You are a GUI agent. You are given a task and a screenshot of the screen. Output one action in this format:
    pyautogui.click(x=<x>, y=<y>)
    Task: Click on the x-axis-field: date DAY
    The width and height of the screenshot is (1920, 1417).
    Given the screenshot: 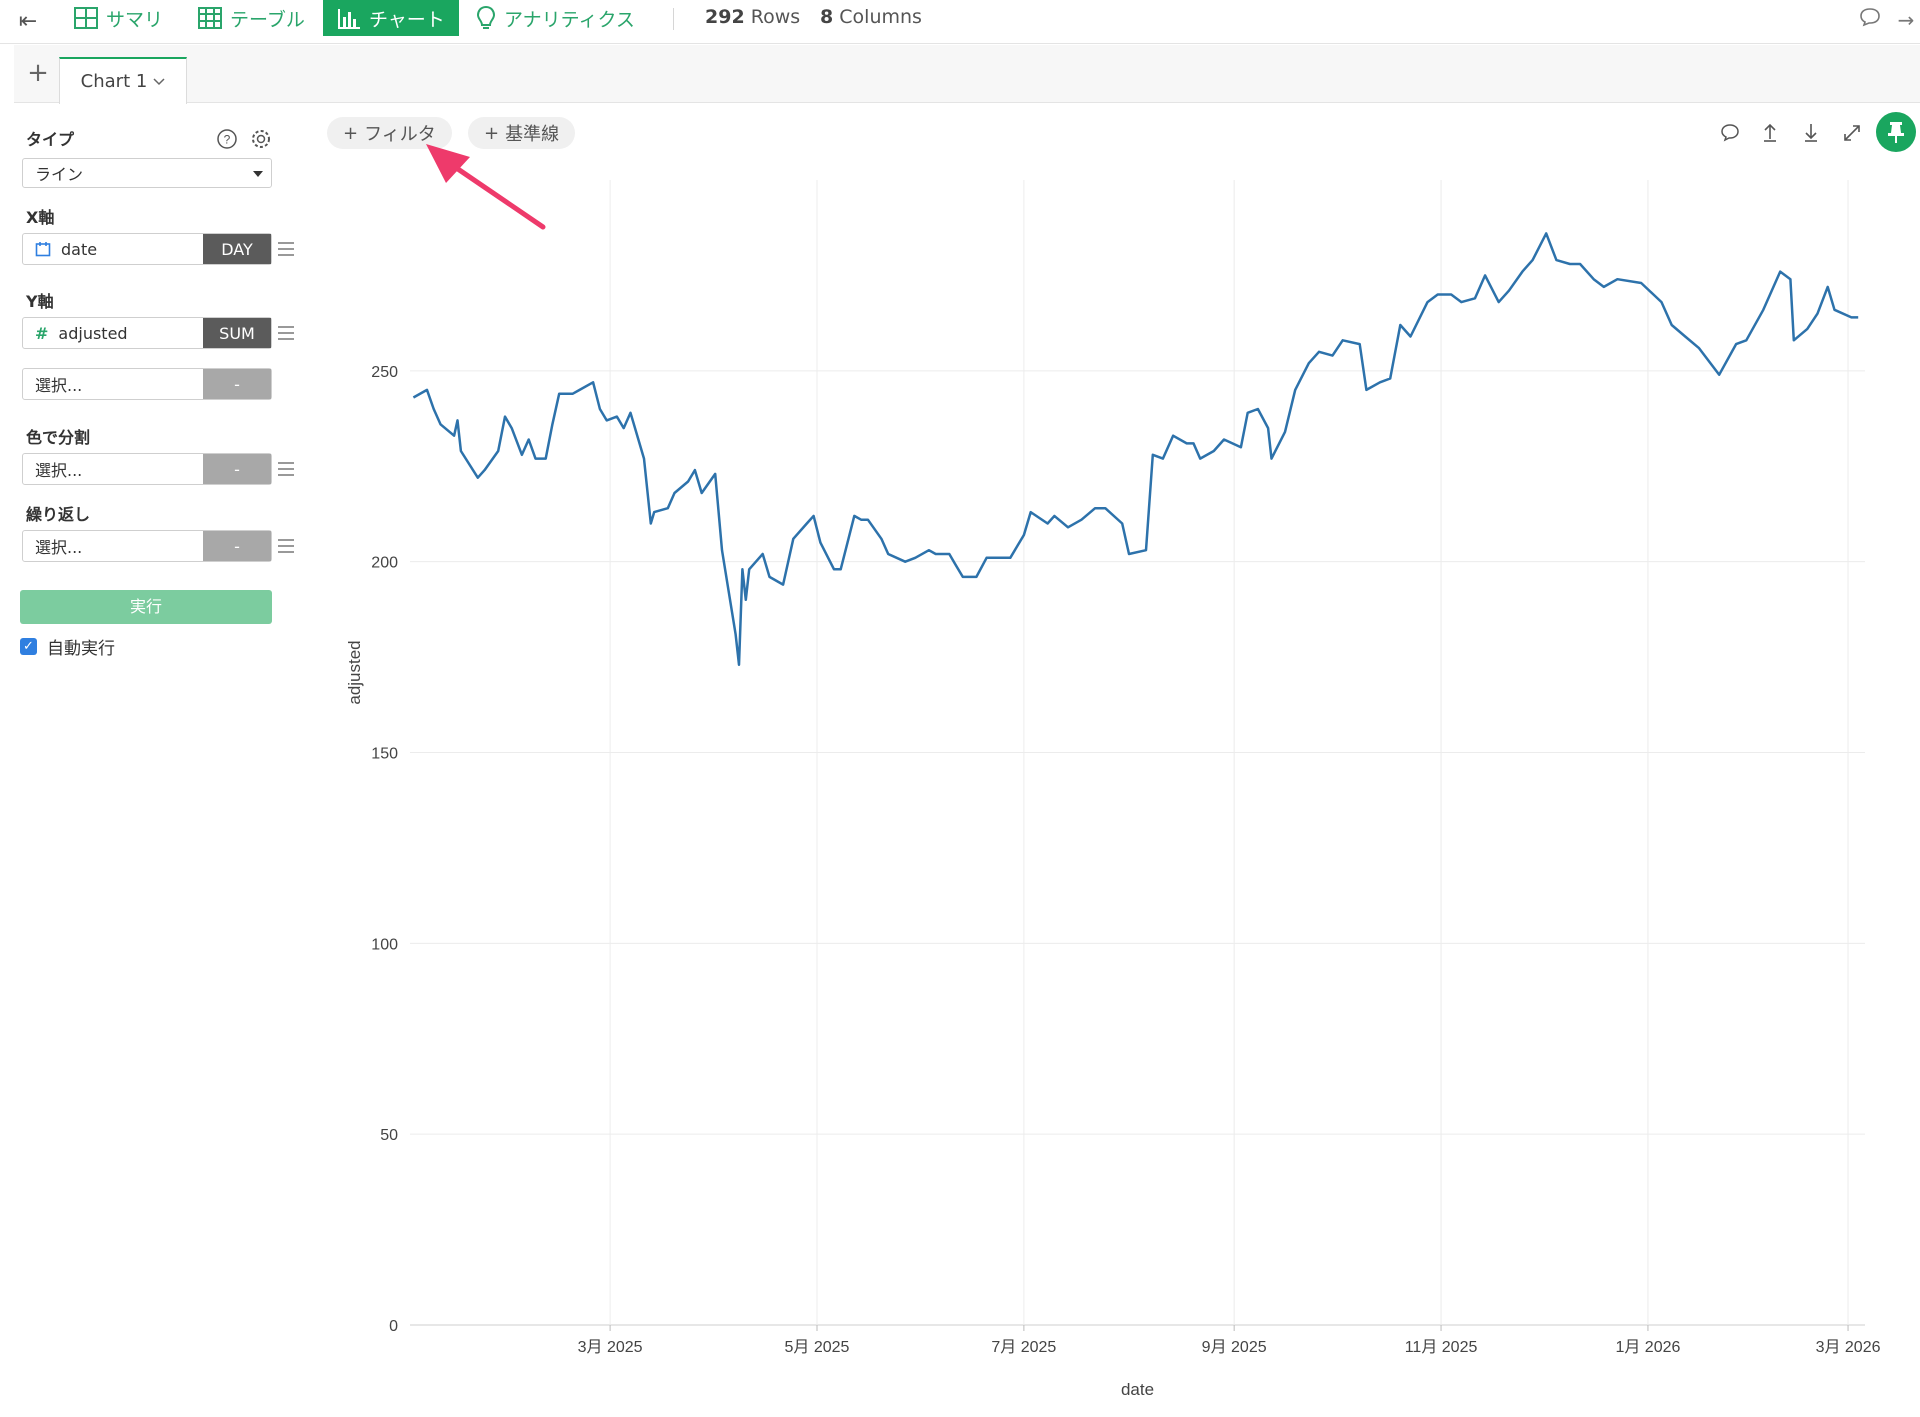 What is the action you would take?
    pyautogui.click(x=147, y=249)
    